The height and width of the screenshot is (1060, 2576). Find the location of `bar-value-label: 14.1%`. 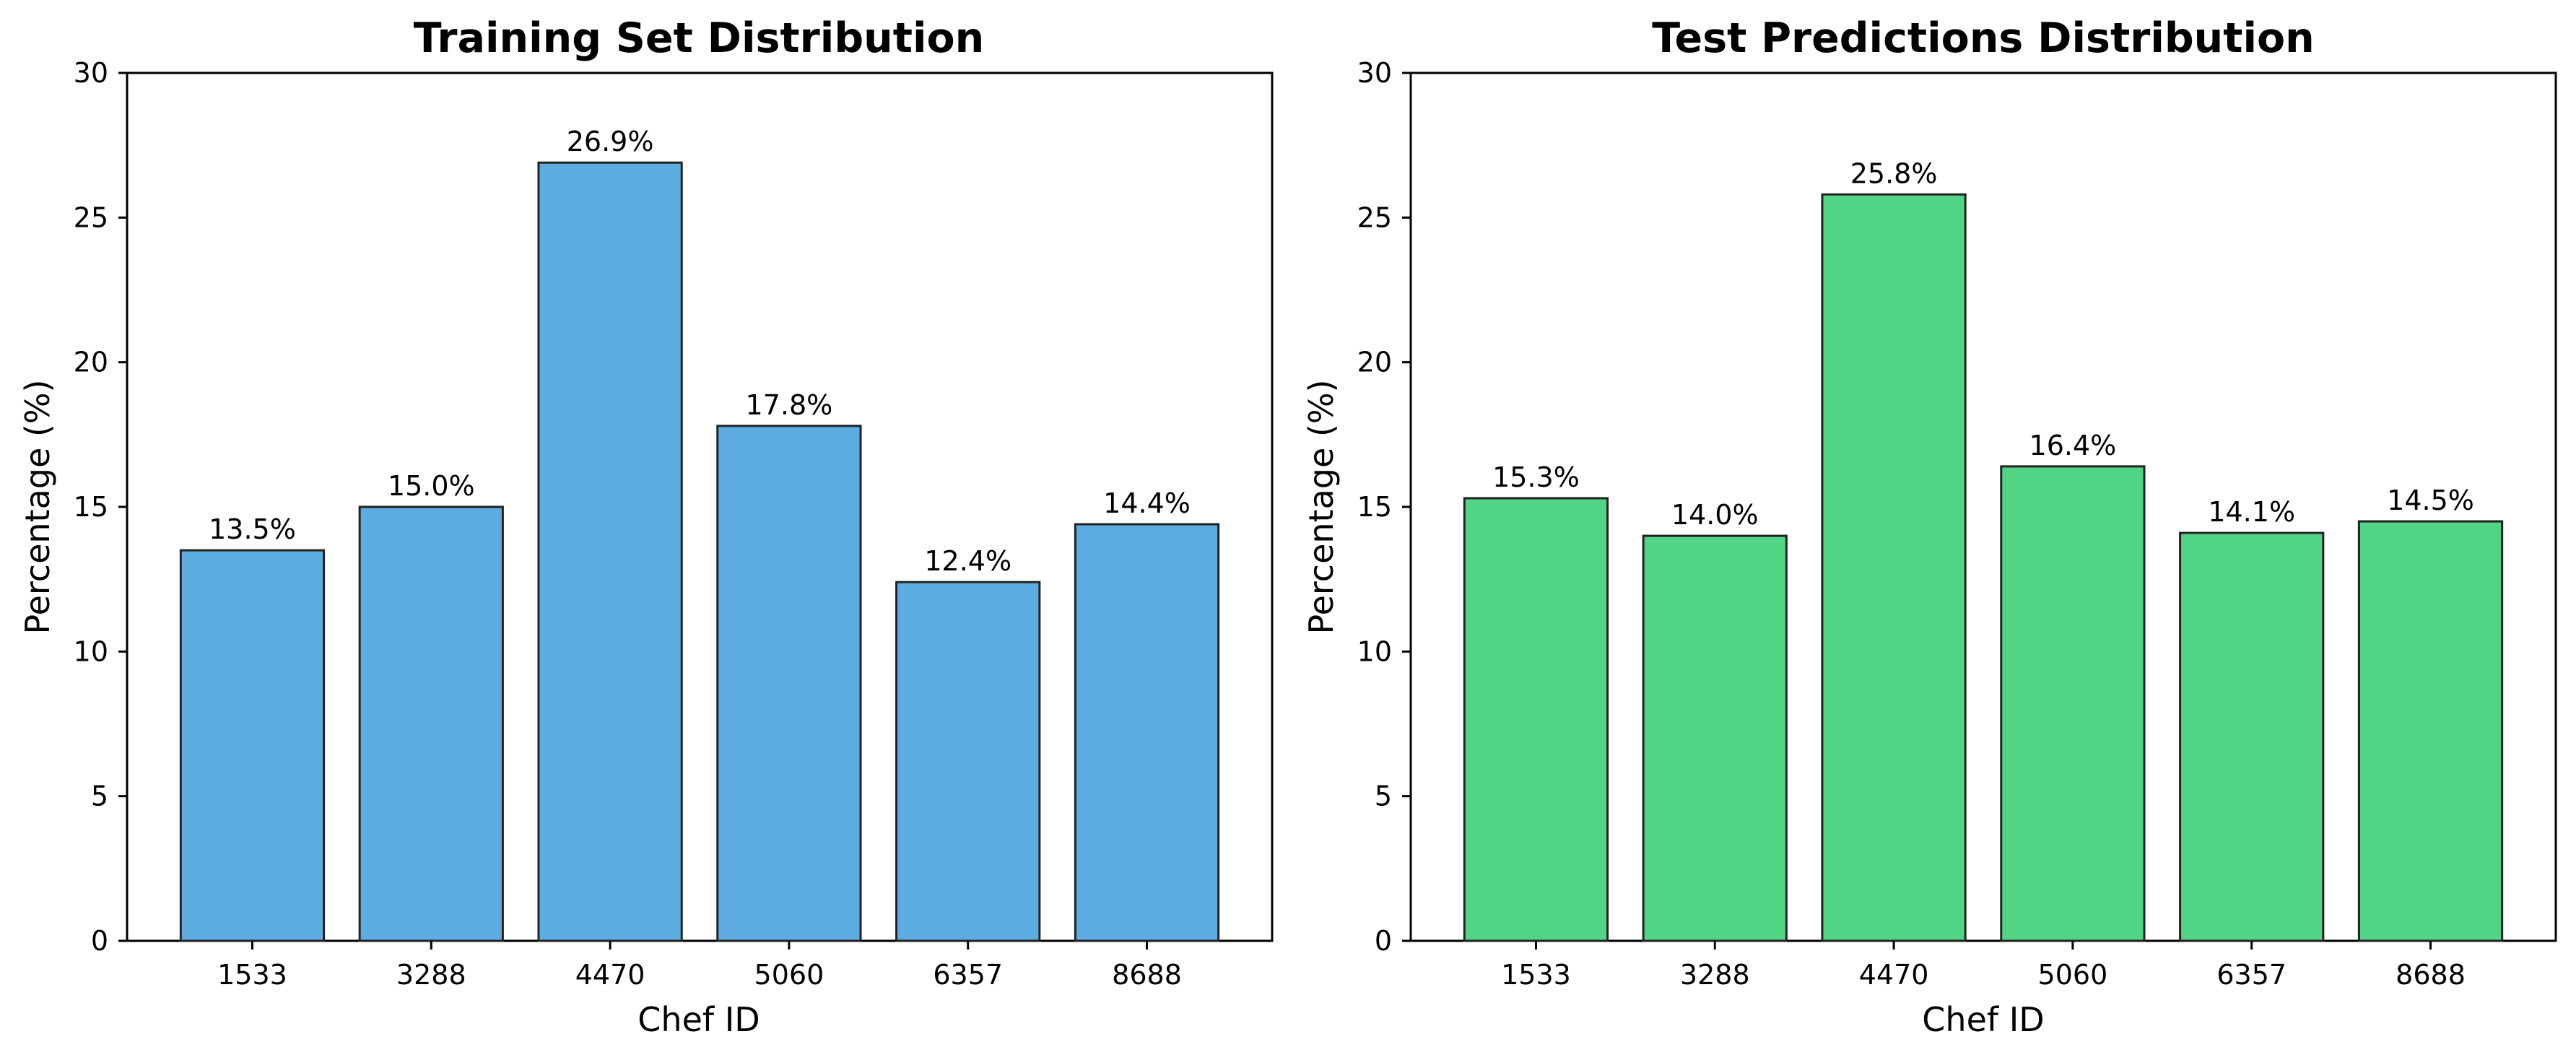

bar-value-label: 14.1% is located at coordinates (2251, 512).